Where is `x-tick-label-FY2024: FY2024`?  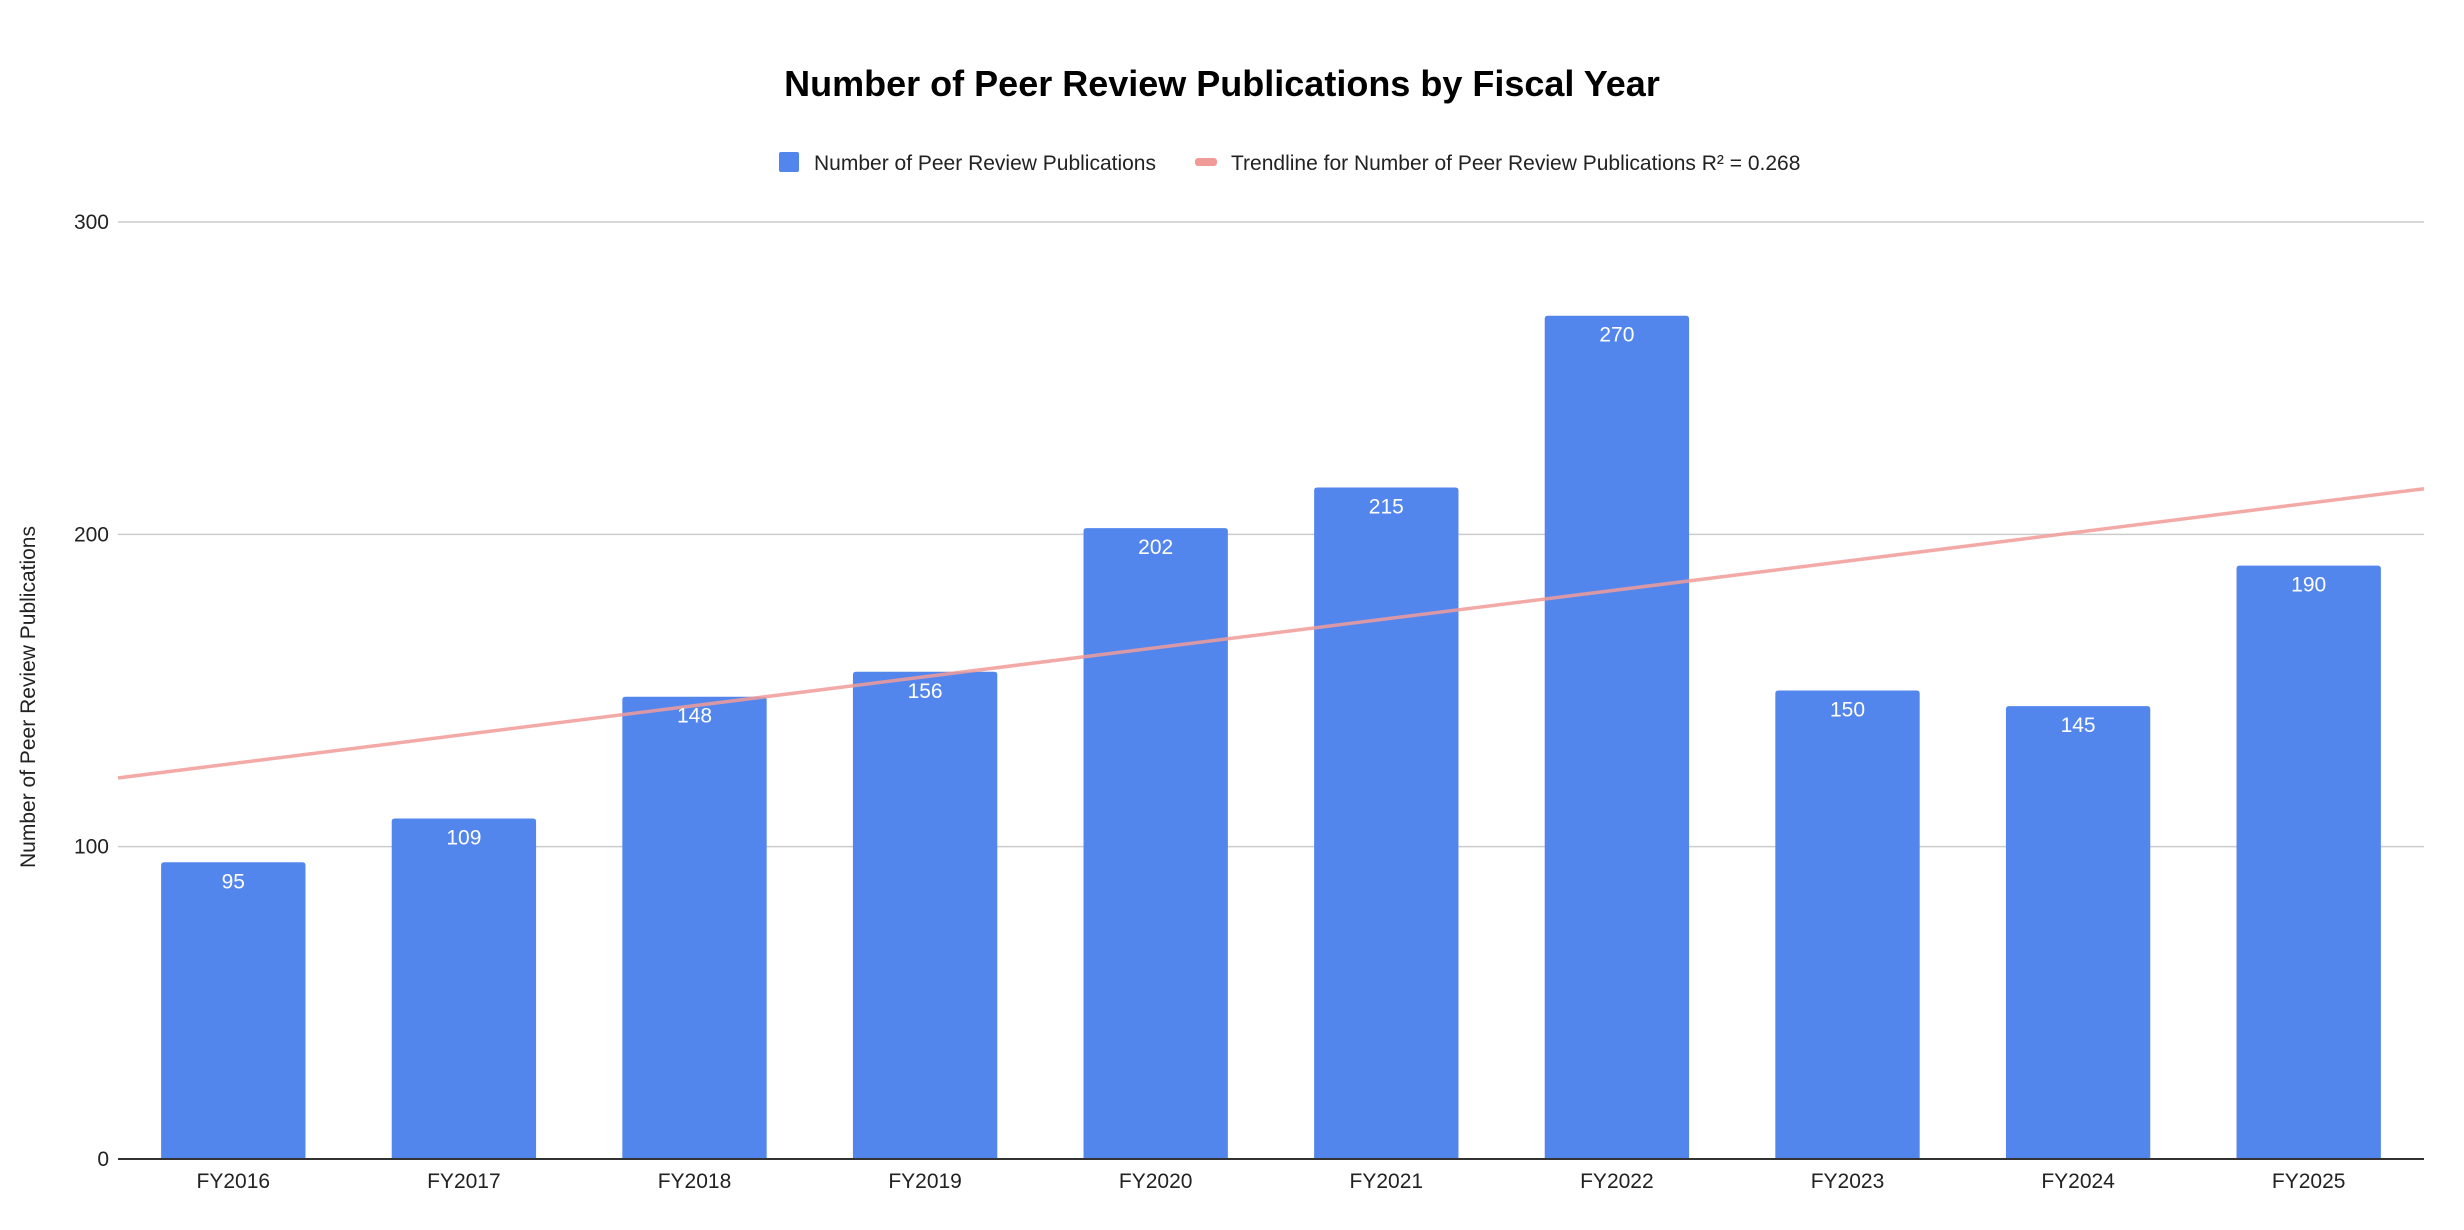 x-tick-label-FY2024: FY2024 is located at coordinates (2078, 1181).